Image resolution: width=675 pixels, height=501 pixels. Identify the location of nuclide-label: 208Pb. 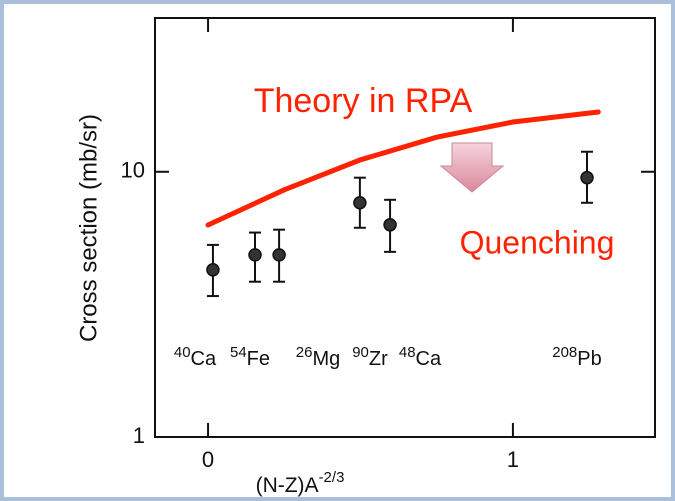
(577, 357).